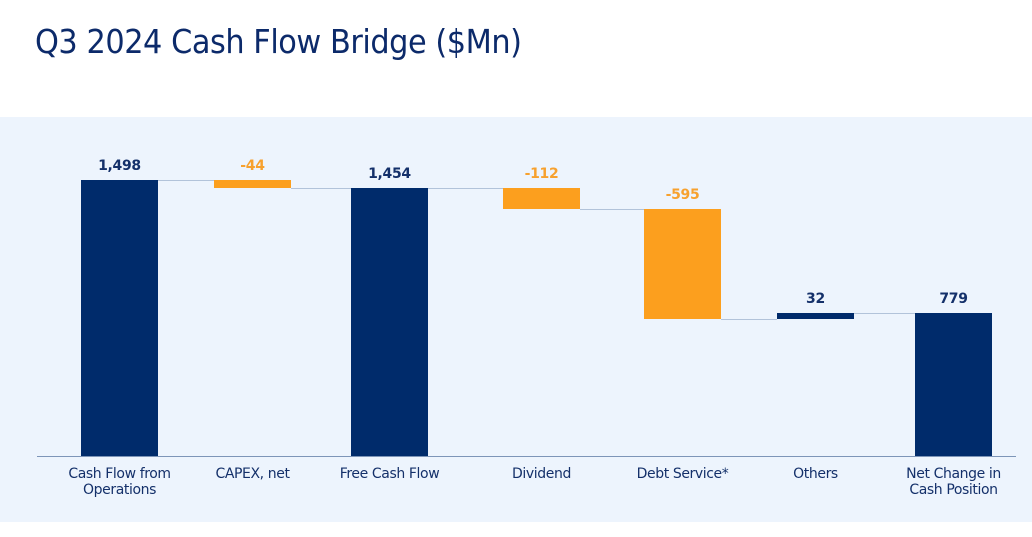 The width and height of the screenshot is (1032, 537). What do you see at coordinates (119, 166) in the screenshot?
I see `value-label: 1,498` at bounding box center [119, 166].